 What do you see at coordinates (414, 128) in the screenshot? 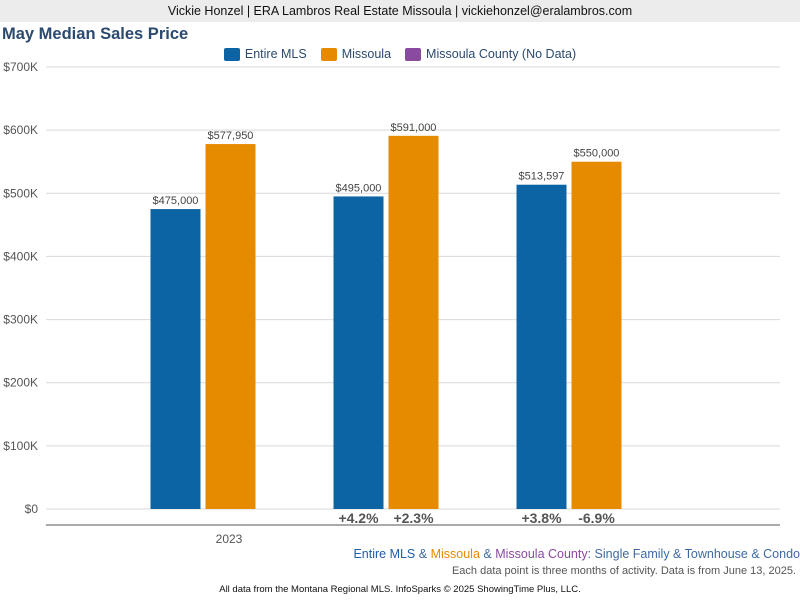
I see `bar-value-label: $591,000` at bounding box center [414, 128].